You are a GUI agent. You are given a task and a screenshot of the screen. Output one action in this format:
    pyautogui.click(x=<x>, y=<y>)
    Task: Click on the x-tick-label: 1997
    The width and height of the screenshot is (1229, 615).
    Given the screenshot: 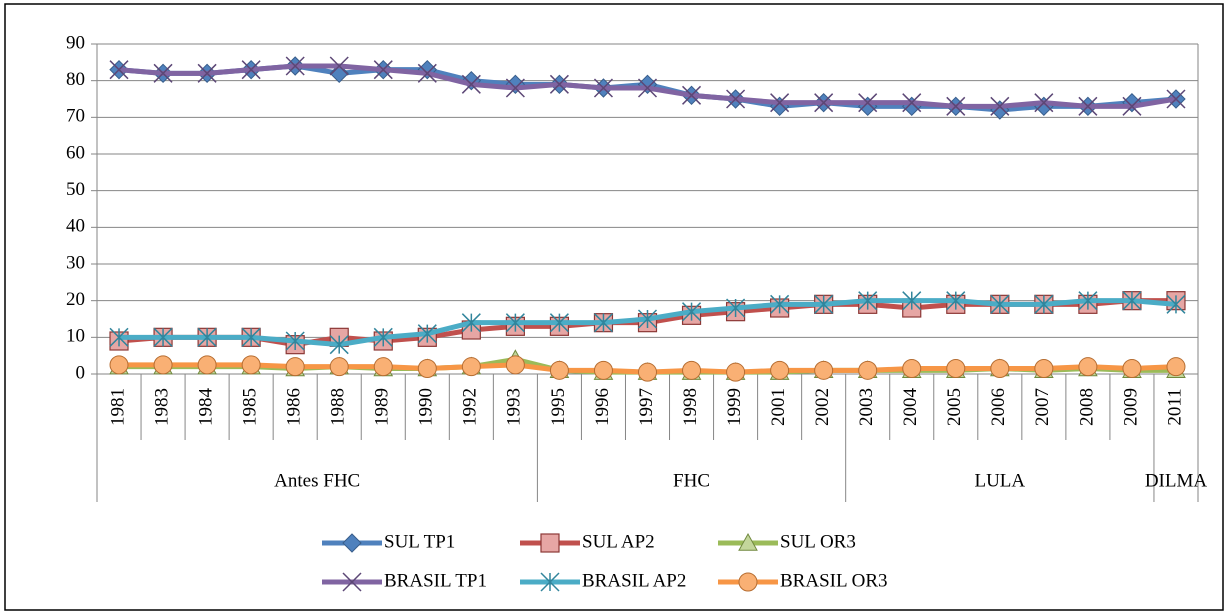 What is the action you would take?
    pyautogui.click(x=646, y=407)
    